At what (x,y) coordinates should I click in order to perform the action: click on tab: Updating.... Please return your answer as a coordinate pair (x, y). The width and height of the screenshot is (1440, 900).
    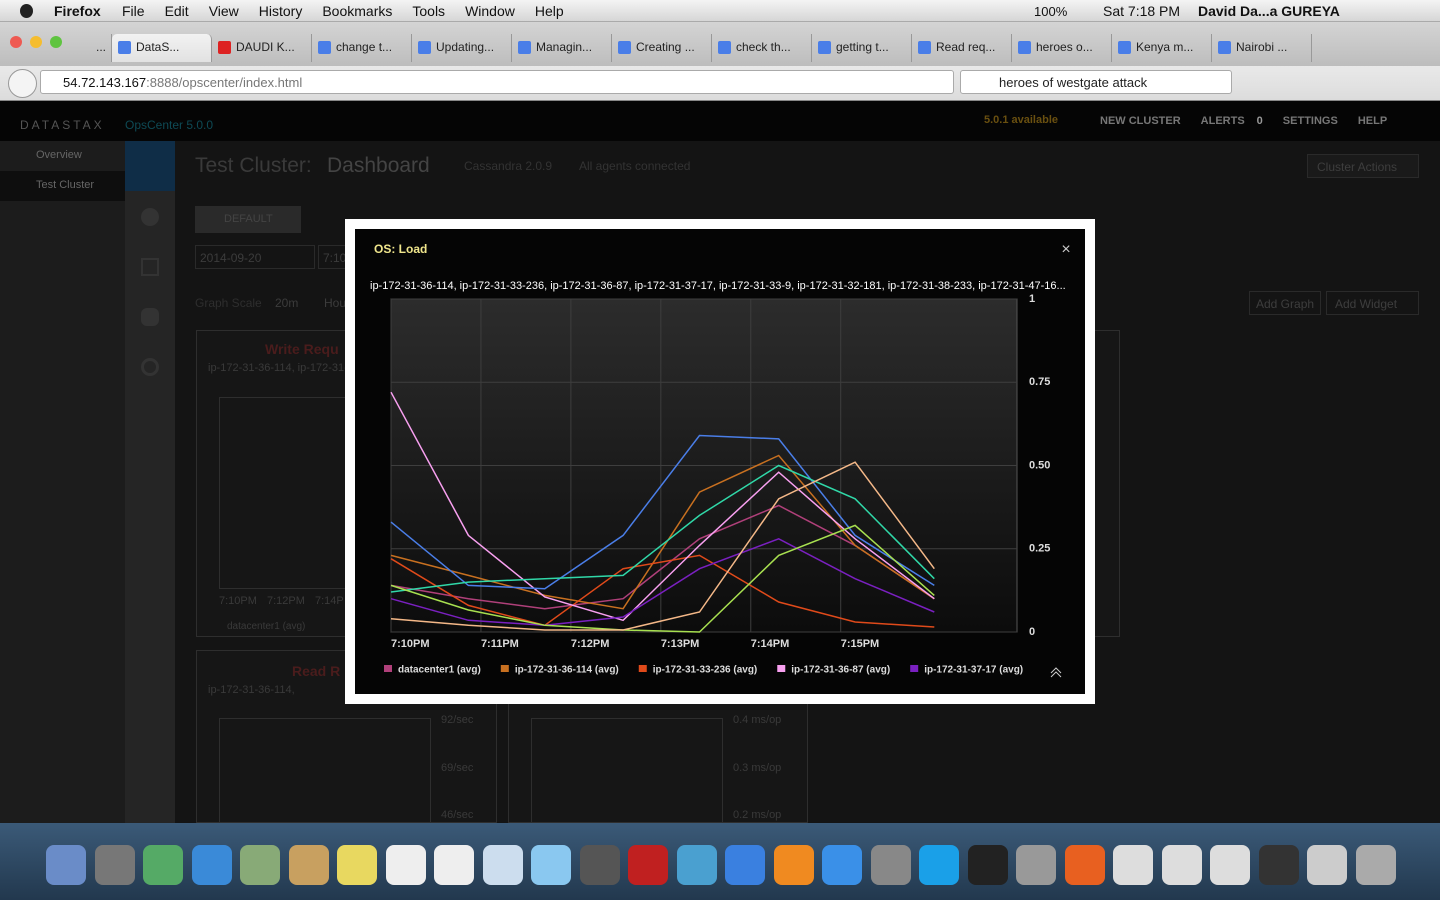
    Looking at the image, I should click on (462, 48).